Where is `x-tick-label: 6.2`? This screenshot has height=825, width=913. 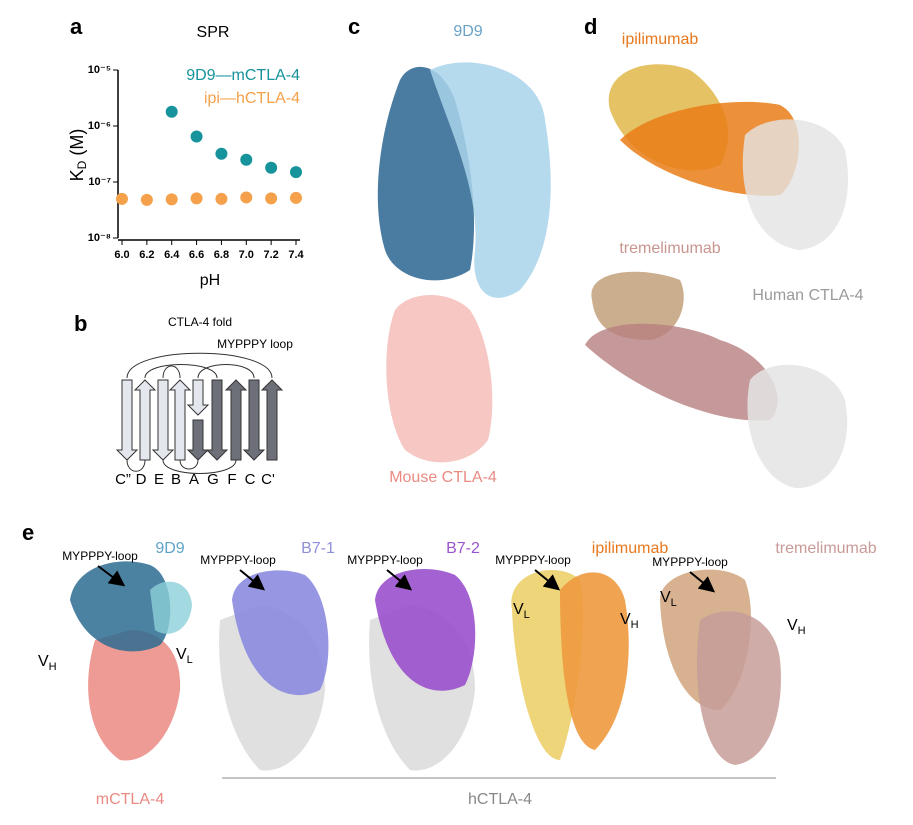
x-tick-label: 6.2 is located at coordinates (146, 255).